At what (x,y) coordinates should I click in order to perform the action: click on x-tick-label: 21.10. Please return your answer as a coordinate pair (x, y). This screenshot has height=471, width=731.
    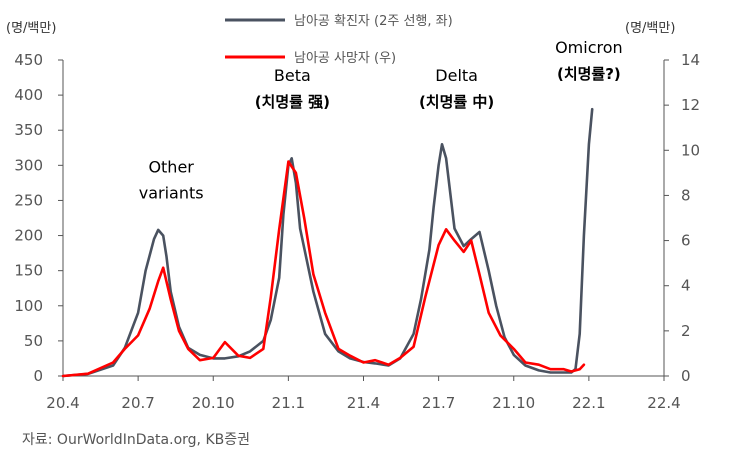
    Looking at the image, I should click on (513, 403).